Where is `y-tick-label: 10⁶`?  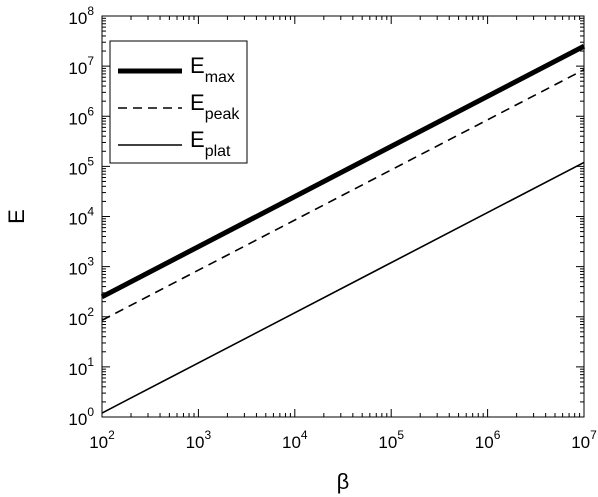 y-tick-label: 10⁶ is located at coordinates (81, 116).